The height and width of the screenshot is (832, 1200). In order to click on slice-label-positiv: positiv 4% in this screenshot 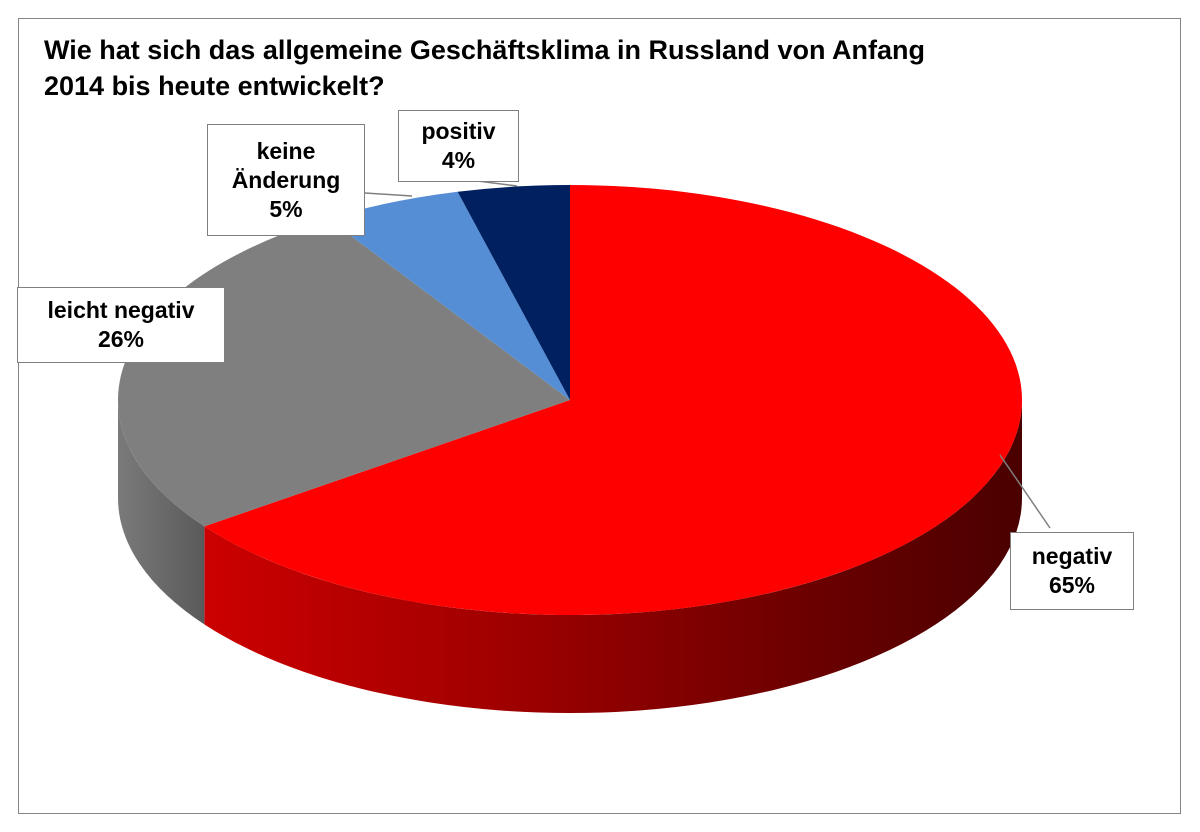, I will do `click(458, 146)`.